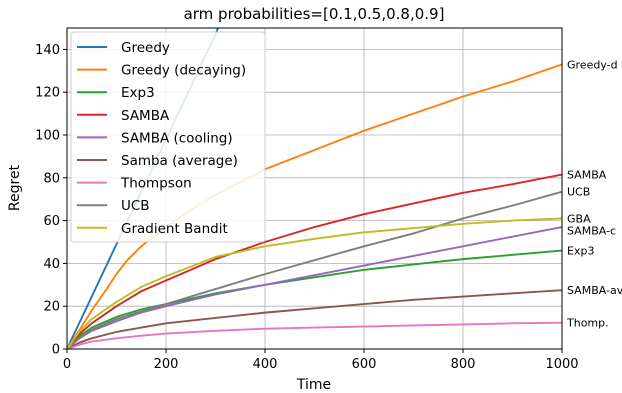 The image size is (622, 393). What do you see at coordinates (47, 50) in the screenshot?
I see `y-tick-label-7: 140` at bounding box center [47, 50].